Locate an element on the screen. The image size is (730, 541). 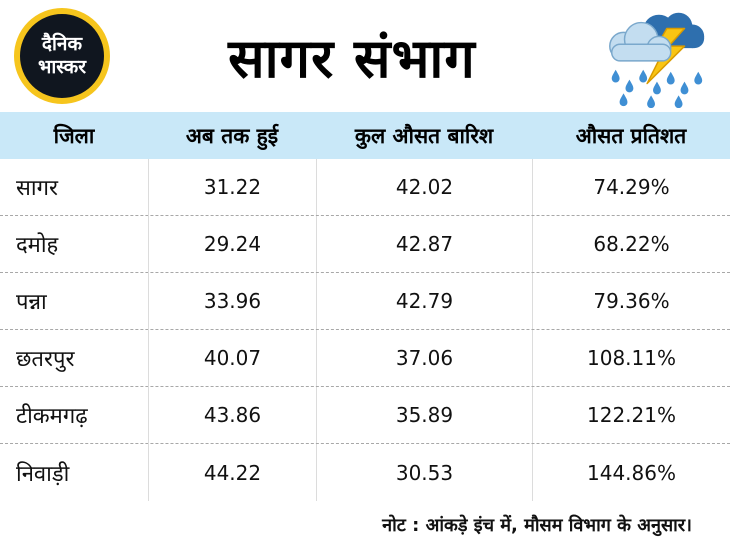
table-row: छतरपुर 40.07 37.06 108.11% is located at coordinates (365, 358).